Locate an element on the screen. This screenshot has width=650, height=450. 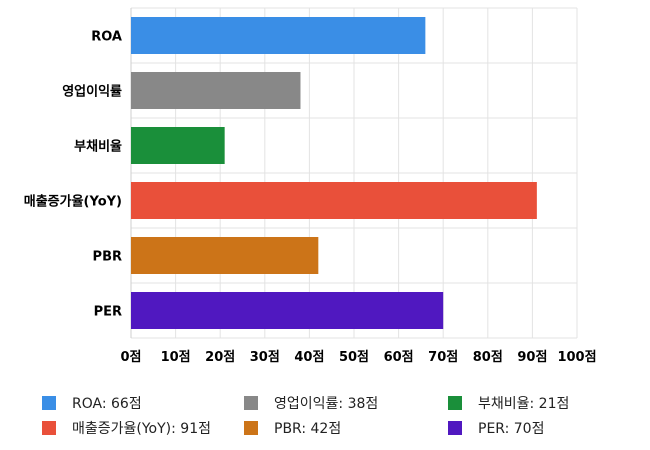
category-label: PBR is located at coordinates (107, 257).